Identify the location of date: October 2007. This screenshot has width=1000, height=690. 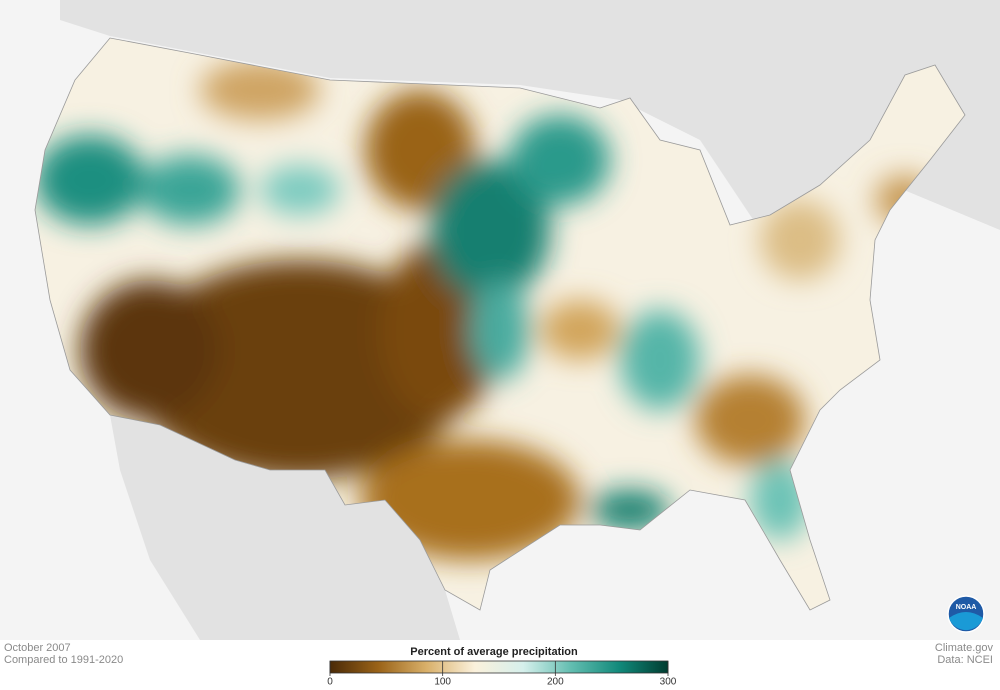
(37, 648).